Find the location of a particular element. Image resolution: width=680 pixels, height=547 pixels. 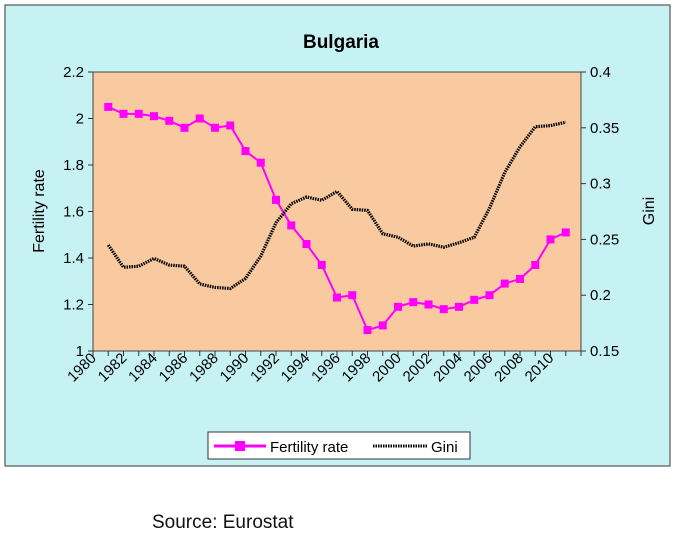

y-tick-label-left: 2.2 is located at coordinates (73, 72).